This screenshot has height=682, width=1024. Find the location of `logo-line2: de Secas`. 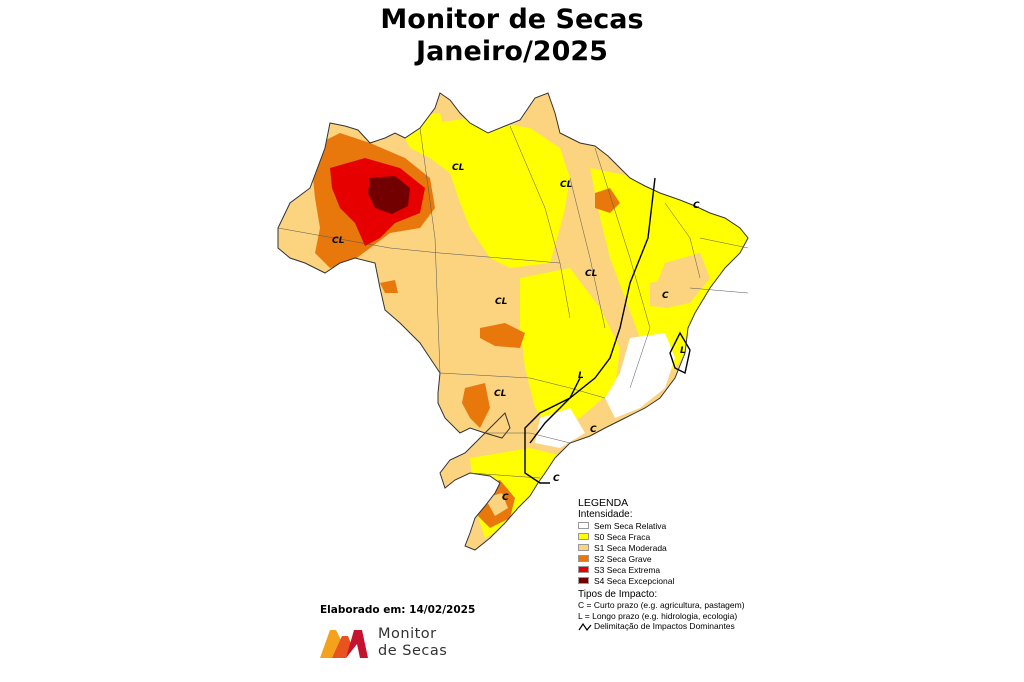

logo-line2: de Secas is located at coordinates (413, 651).